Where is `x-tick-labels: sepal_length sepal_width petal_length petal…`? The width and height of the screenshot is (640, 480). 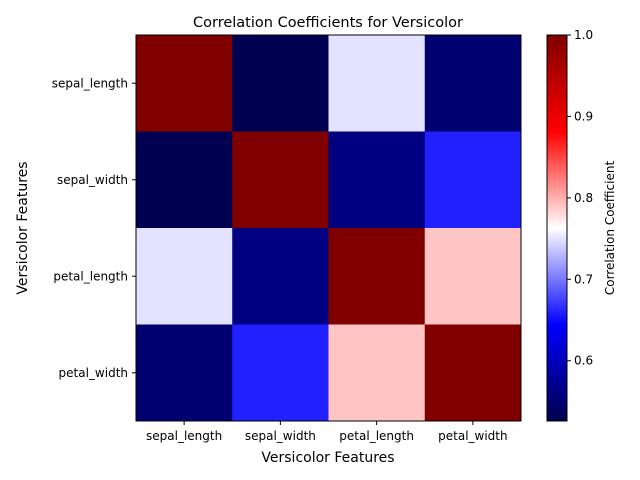 x-tick-labels: sepal_length sepal_width petal_length petal… is located at coordinates (327, 432).